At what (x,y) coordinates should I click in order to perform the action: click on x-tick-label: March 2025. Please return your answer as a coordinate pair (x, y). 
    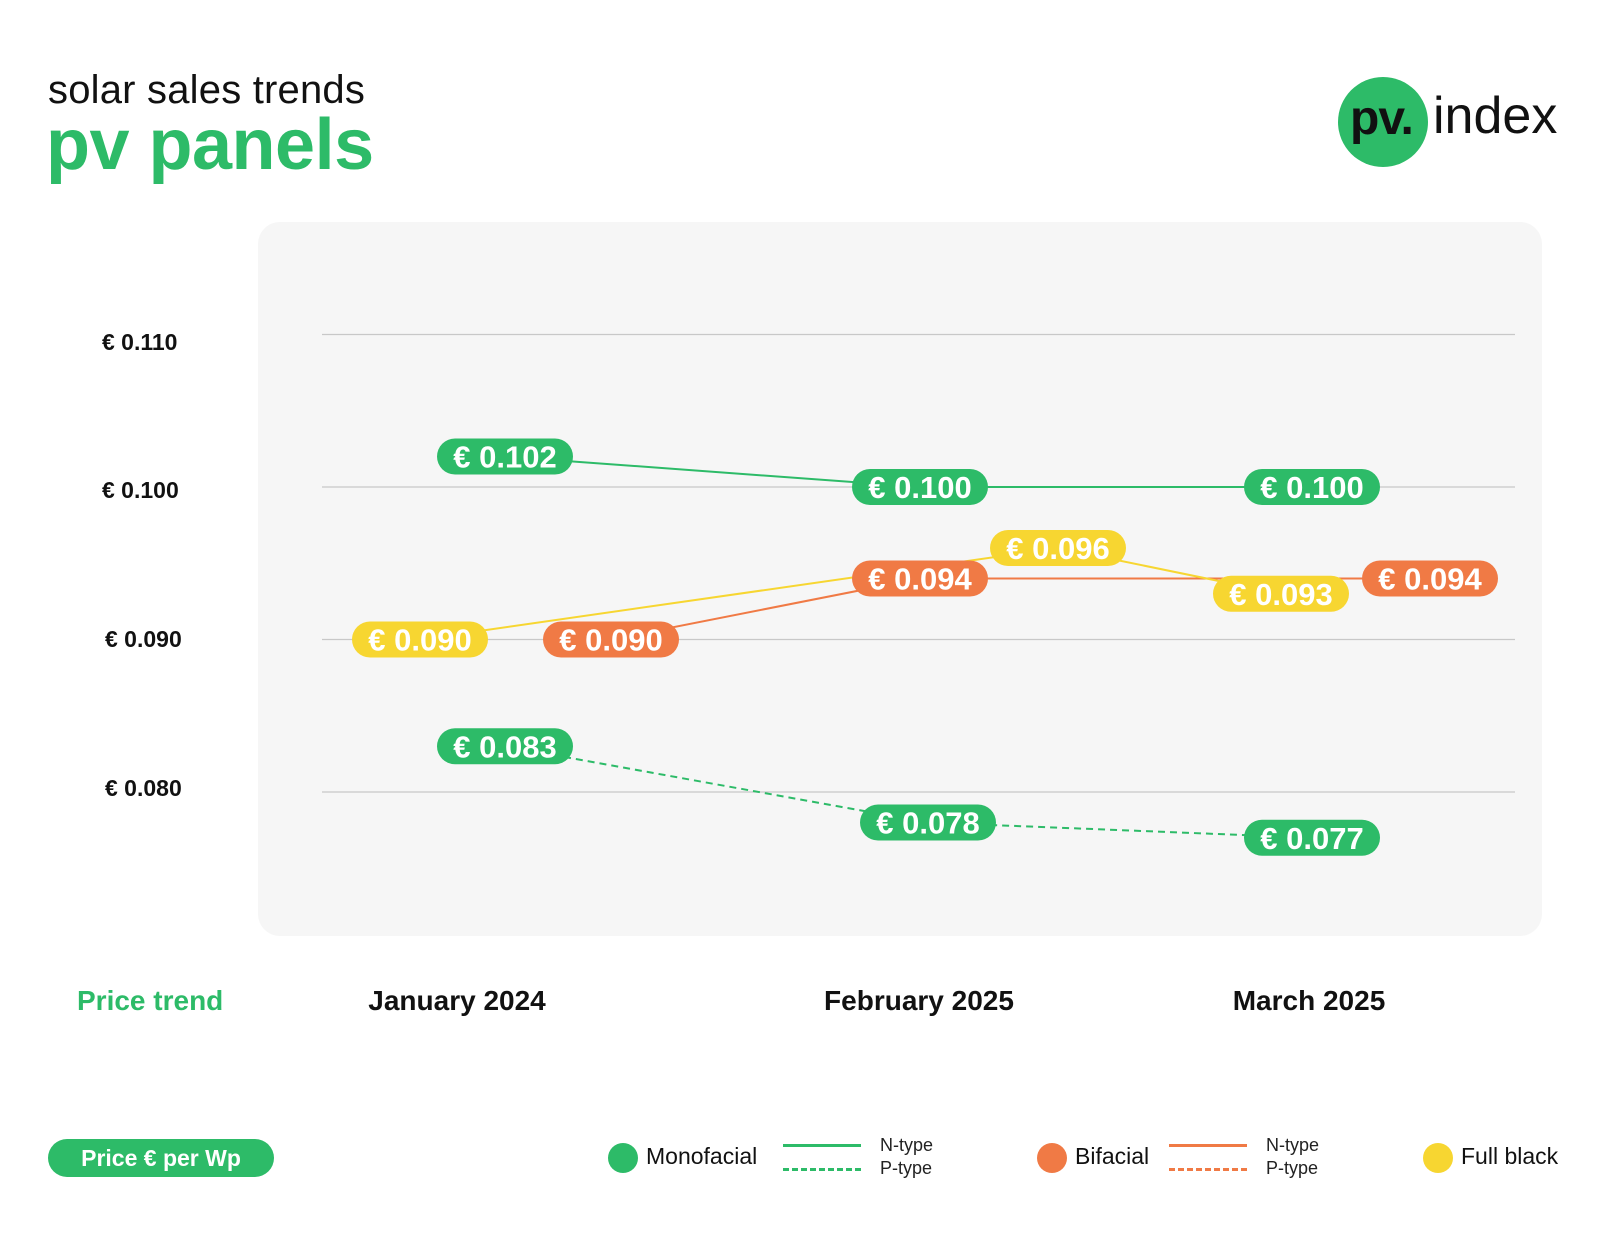
    Looking at the image, I should click on (1309, 1000).